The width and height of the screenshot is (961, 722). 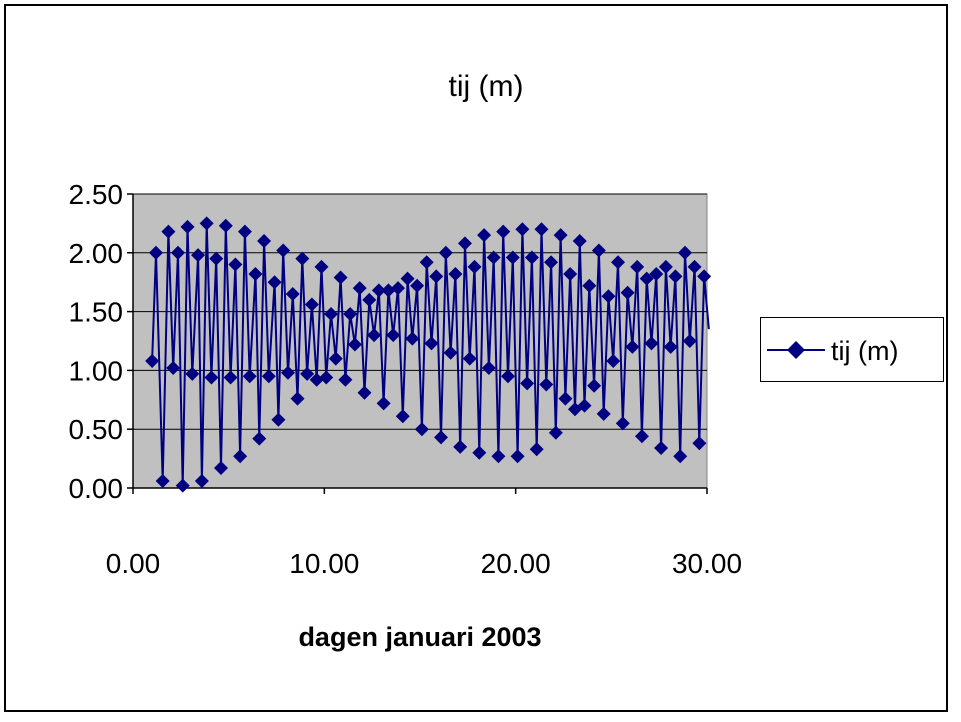 What do you see at coordinates (96, 194) in the screenshot?
I see `y-tick-label: 2.50` at bounding box center [96, 194].